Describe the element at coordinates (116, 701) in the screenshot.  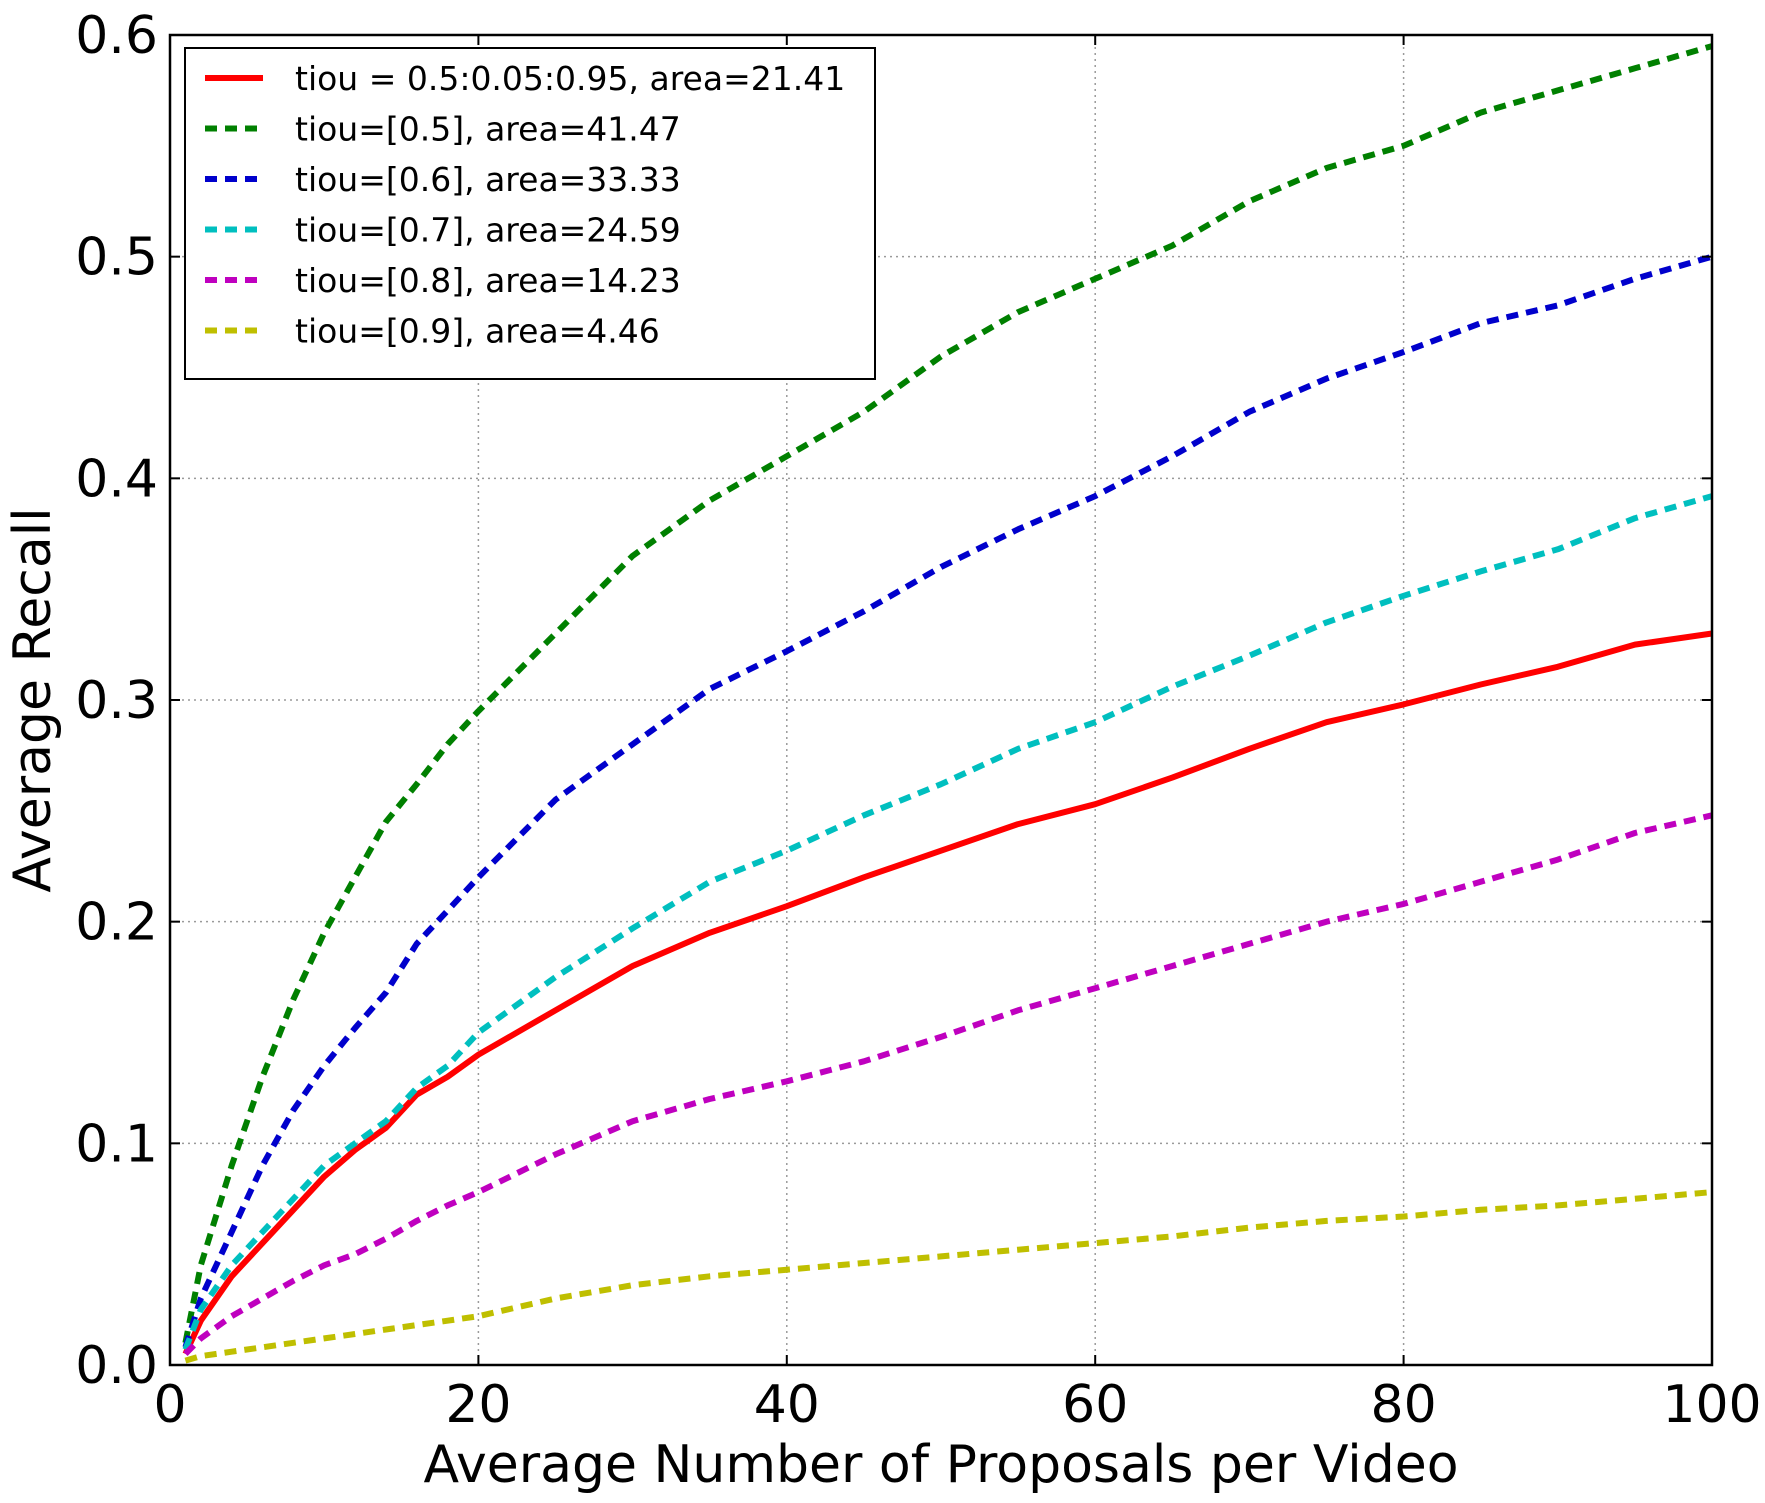
I see `y-tick-label: 0.3` at that location.